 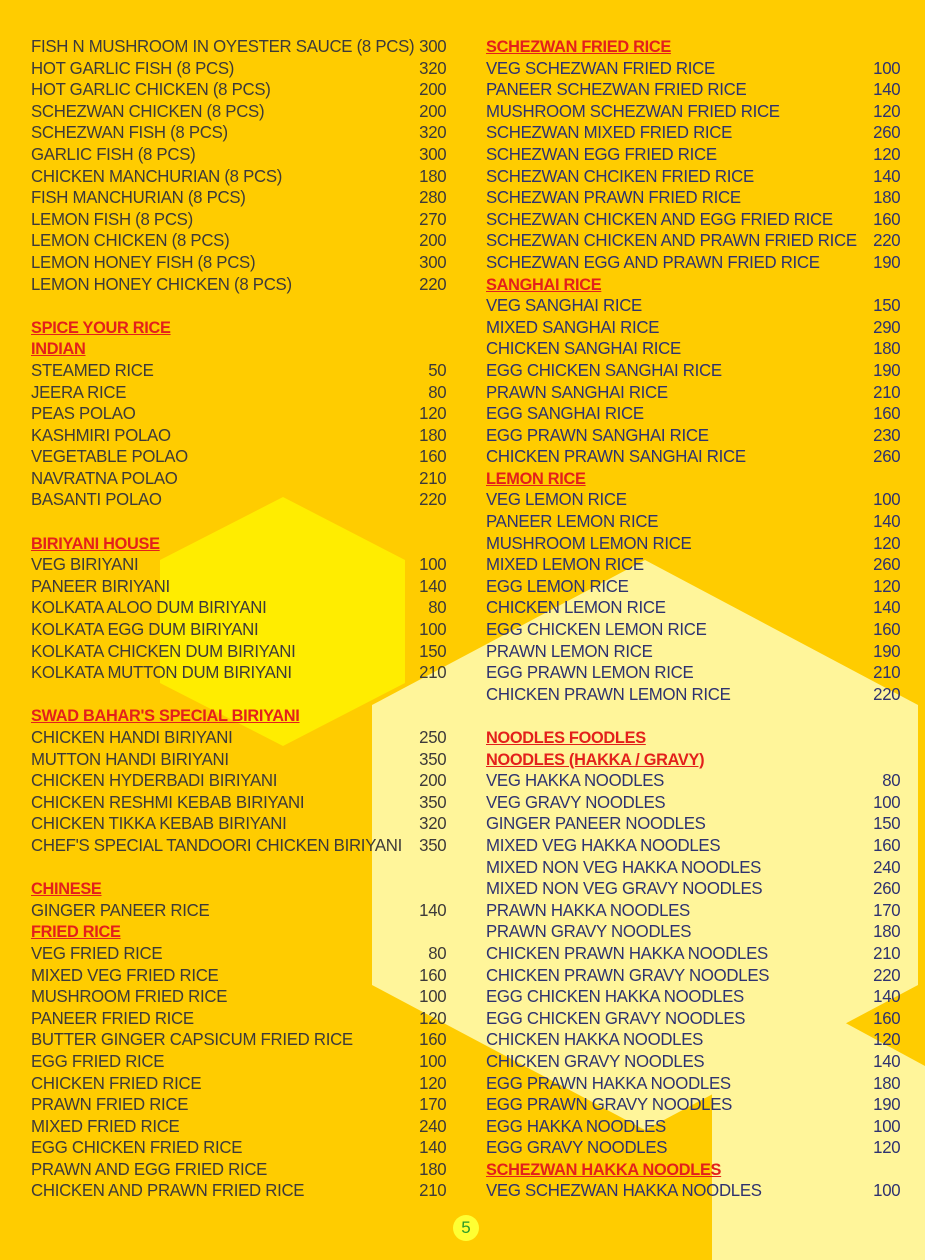 What do you see at coordinates (145, 629) in the screenshot?
I see `item-name: KOLKATA EGG DUM BIRIYANI` at bounding box center [145, 629].